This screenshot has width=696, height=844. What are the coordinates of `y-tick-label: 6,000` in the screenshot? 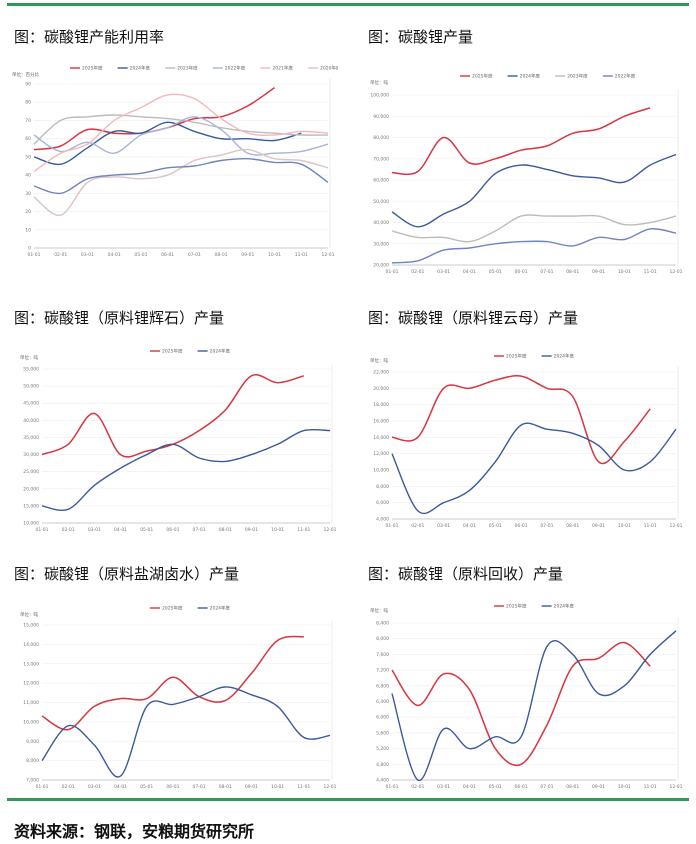 It's located at (382, 718).